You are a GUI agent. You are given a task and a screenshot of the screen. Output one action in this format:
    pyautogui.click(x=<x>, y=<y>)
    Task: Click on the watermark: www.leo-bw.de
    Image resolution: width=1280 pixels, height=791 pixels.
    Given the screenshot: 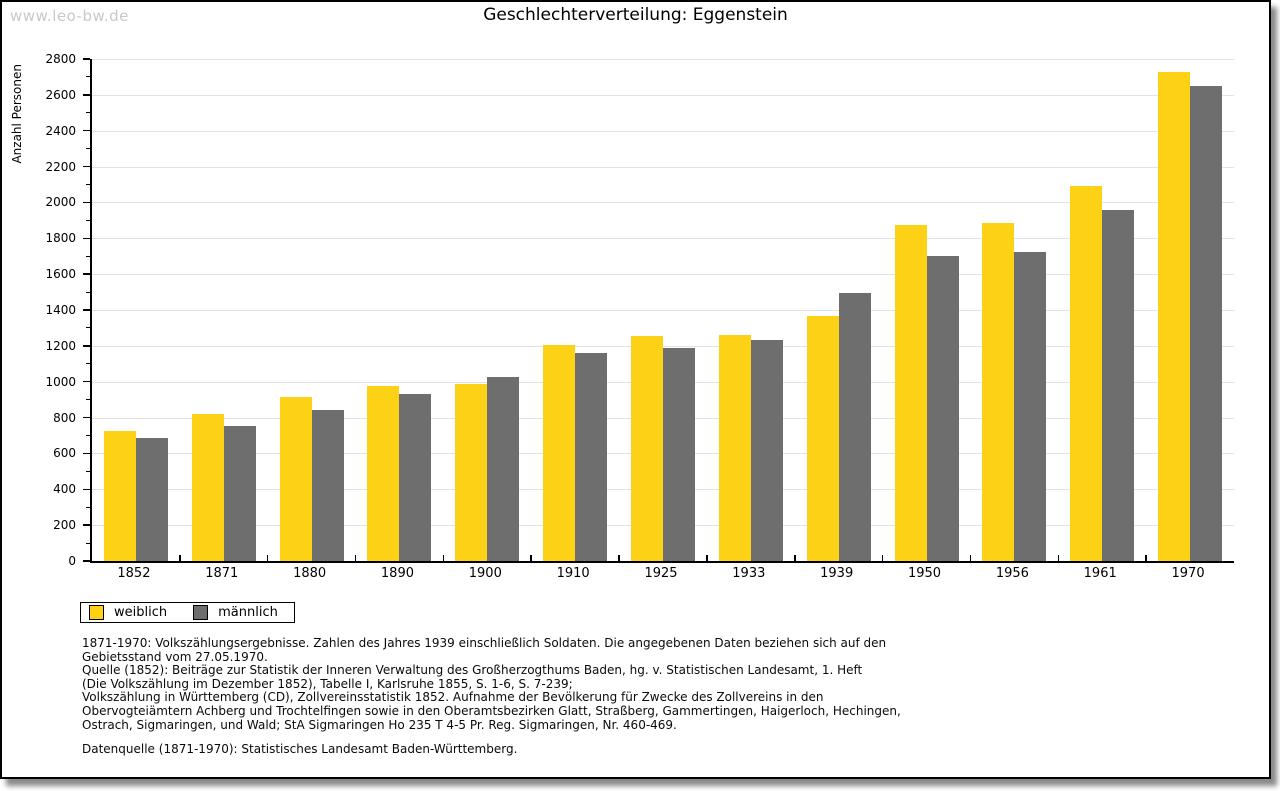 What is the action you would take?
    pyautogui.click(x=69, y=16)
    